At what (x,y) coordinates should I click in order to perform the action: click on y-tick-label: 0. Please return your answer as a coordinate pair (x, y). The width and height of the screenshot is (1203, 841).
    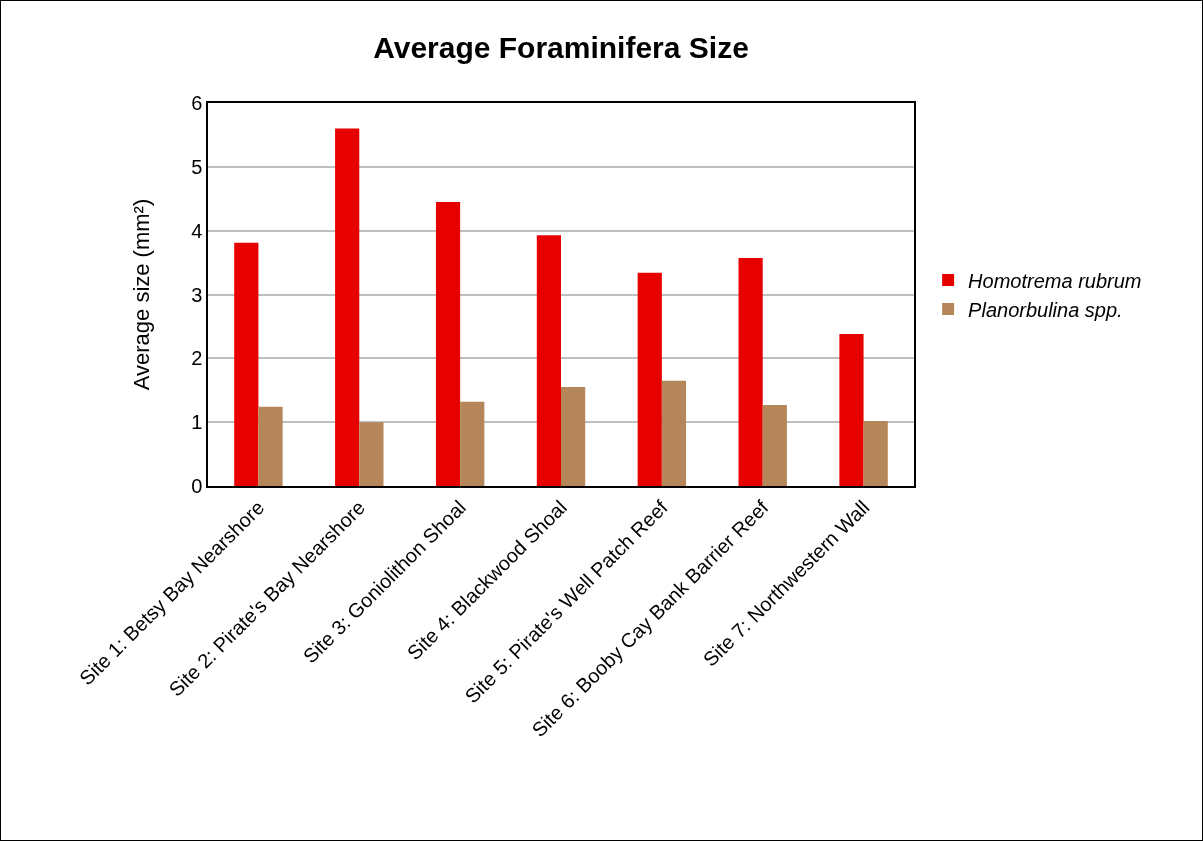
    Looking at the image, I should click on (197, 486).